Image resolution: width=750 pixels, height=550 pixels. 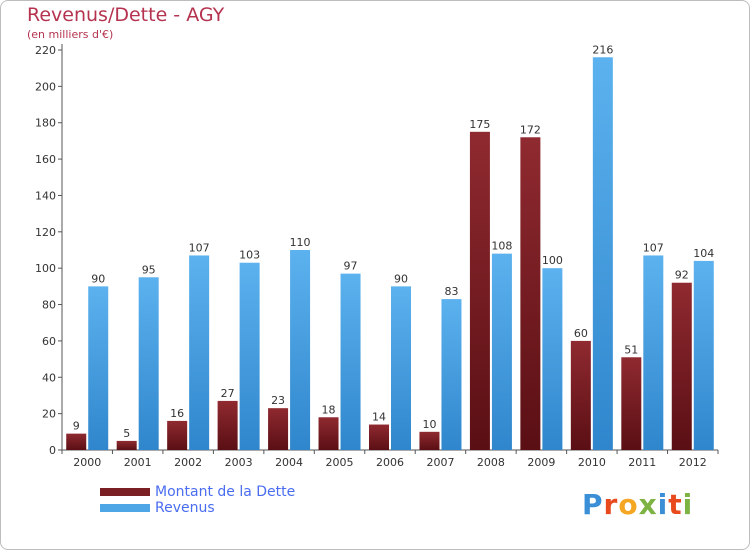 What do you see at coordinates (125, 508) in the screenshot?
I see `legend-swatch-revenue` at bounding box center [125, 508].